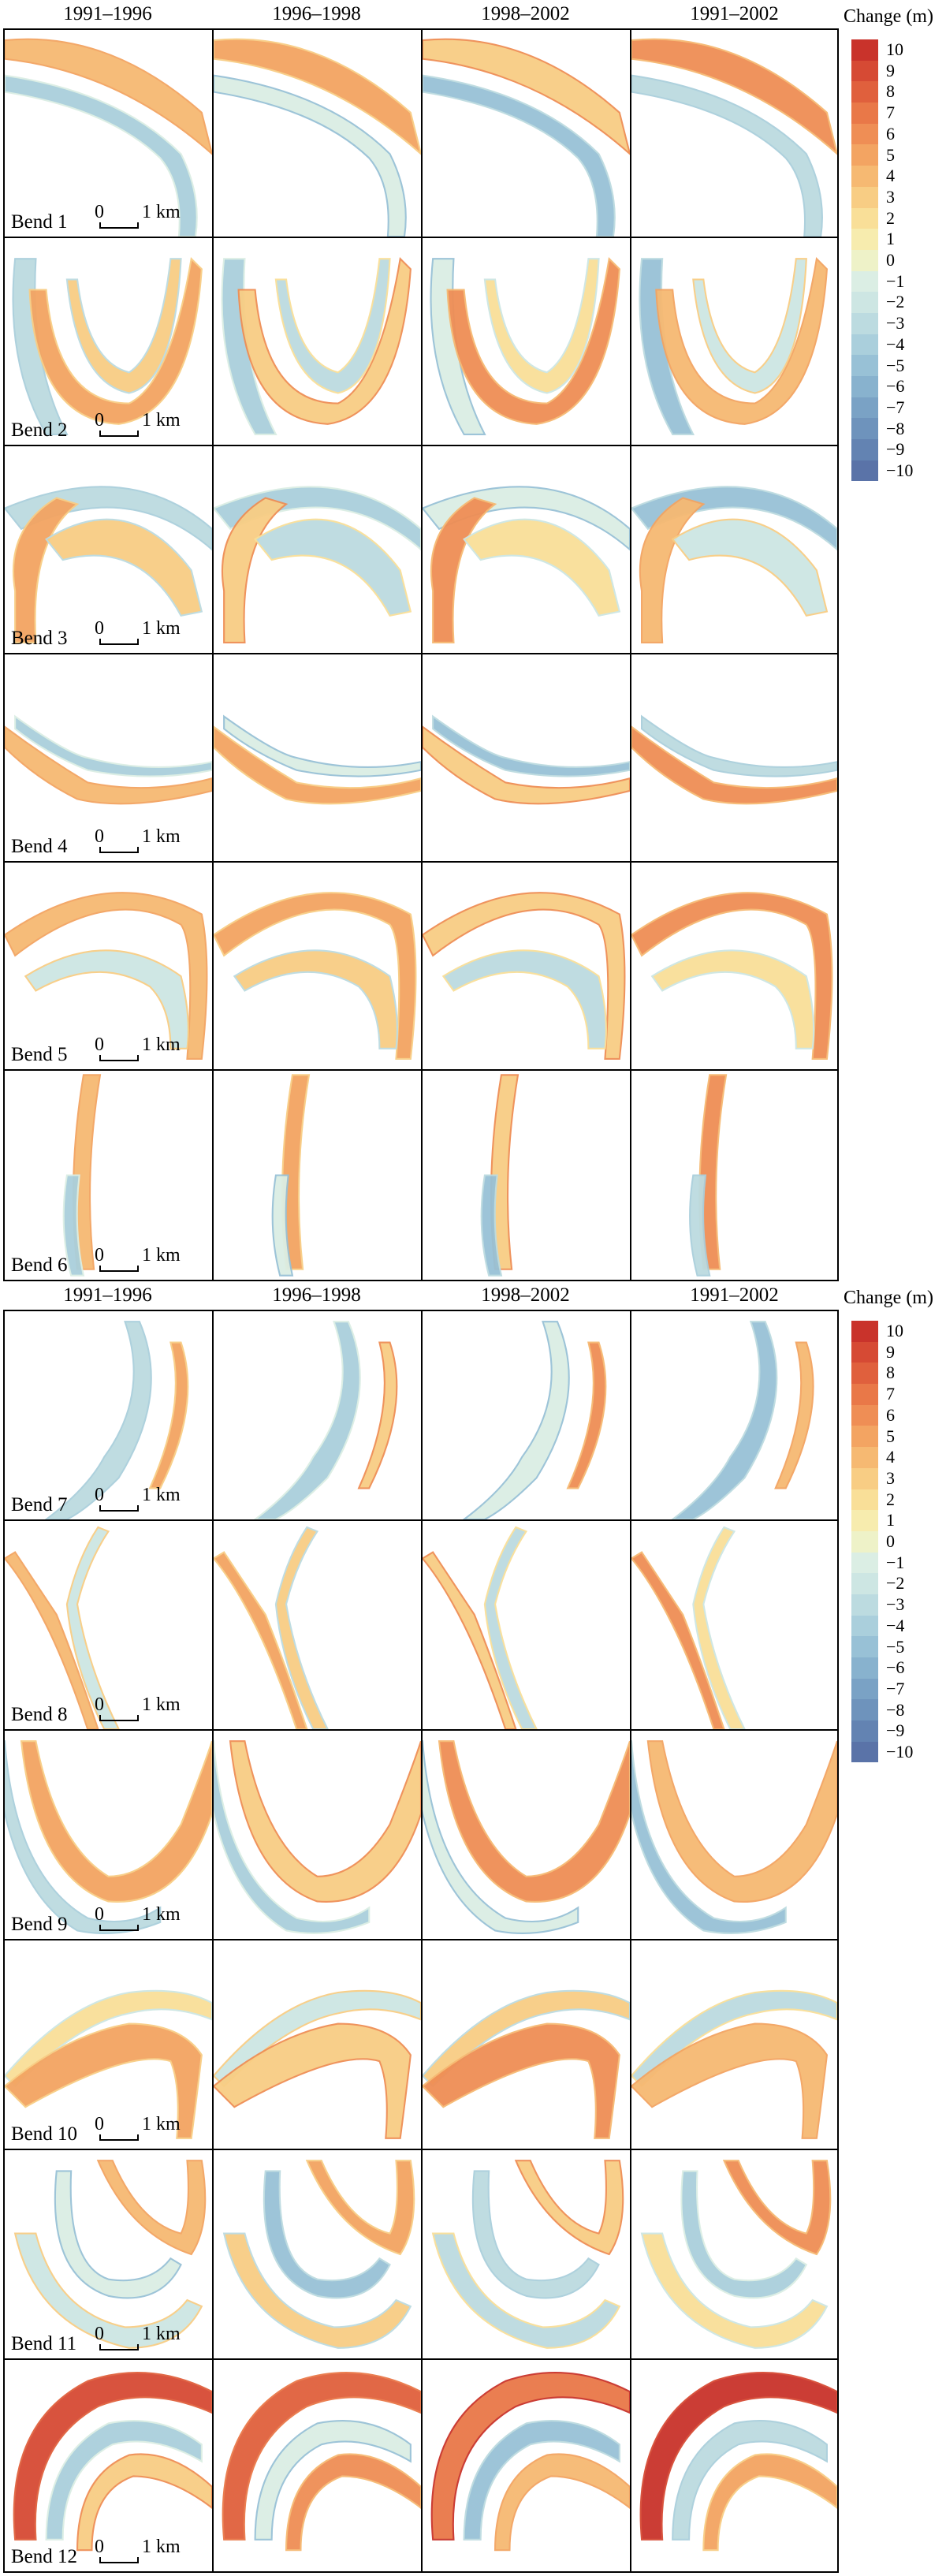  I want to click on map-cell-period-1: Bend 1 0 1 km, so click(109, 133).